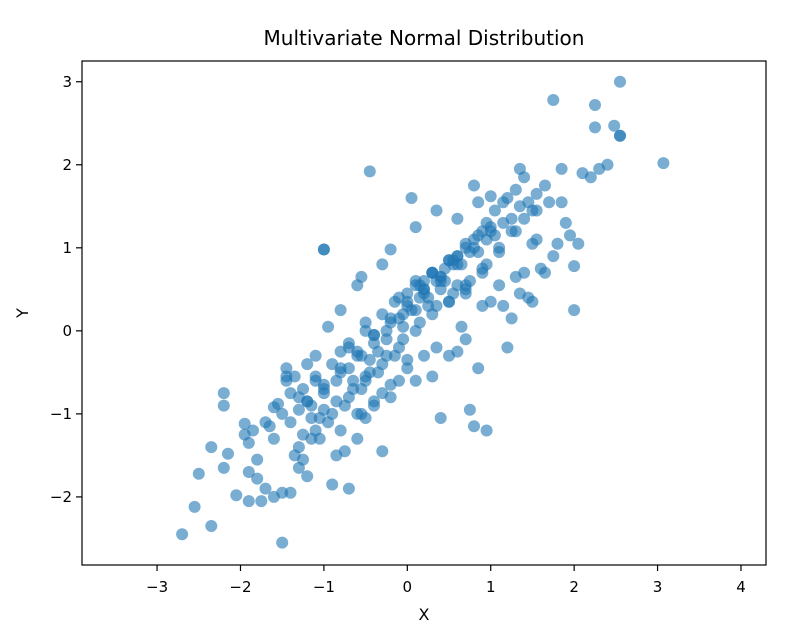 This screenshot has width=800, height=625. What do you see at coordinates (67, 82) in the screenshot?
I see `y-tick-label: 3` at bounding box center [67, 82].